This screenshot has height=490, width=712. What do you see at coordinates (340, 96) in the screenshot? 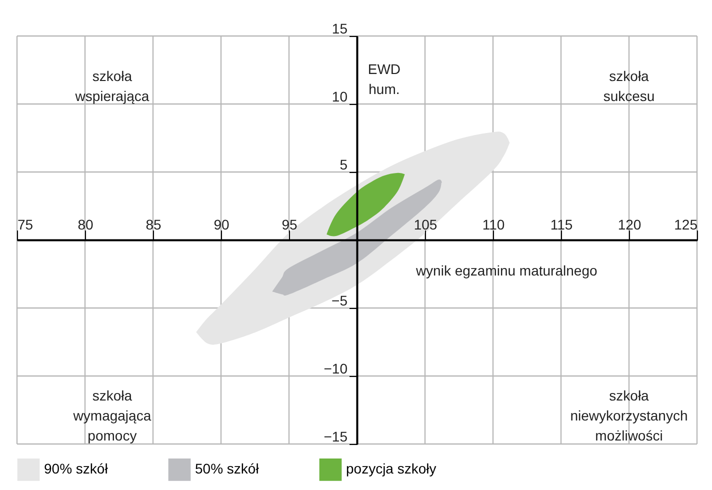
I see `y-tick-label: 10` at bounding box center [340, 96].